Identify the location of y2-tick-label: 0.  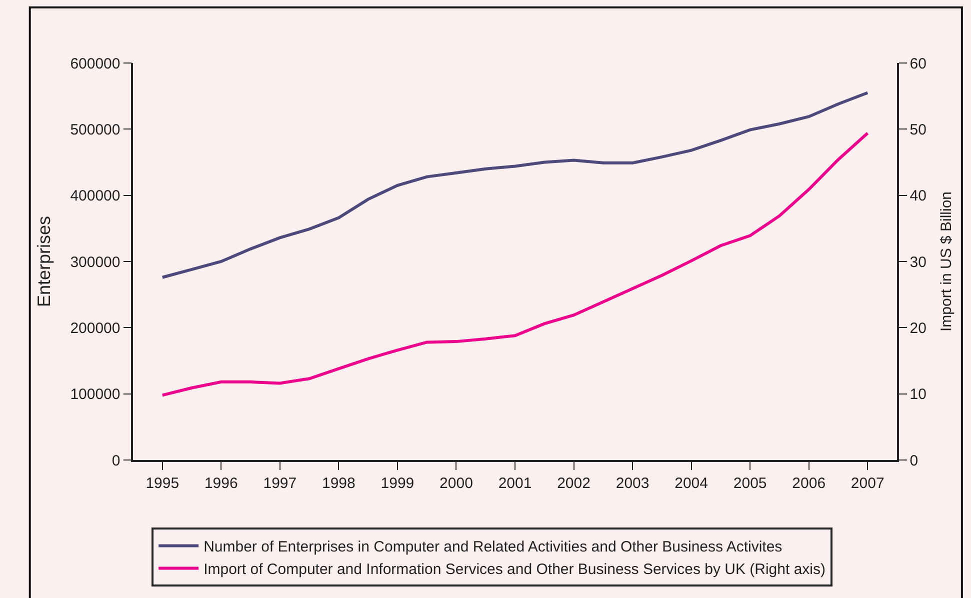
(914, 461).